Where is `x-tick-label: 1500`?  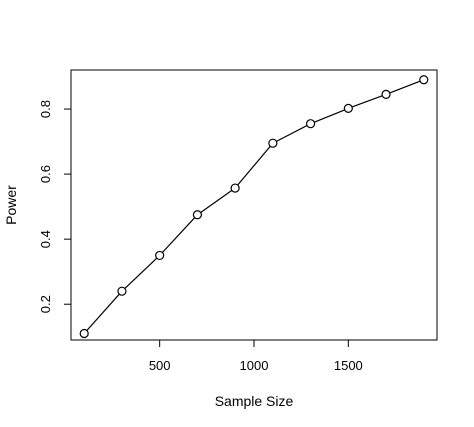
x-tick-label: 1500 is located at coordinates (348, 365).